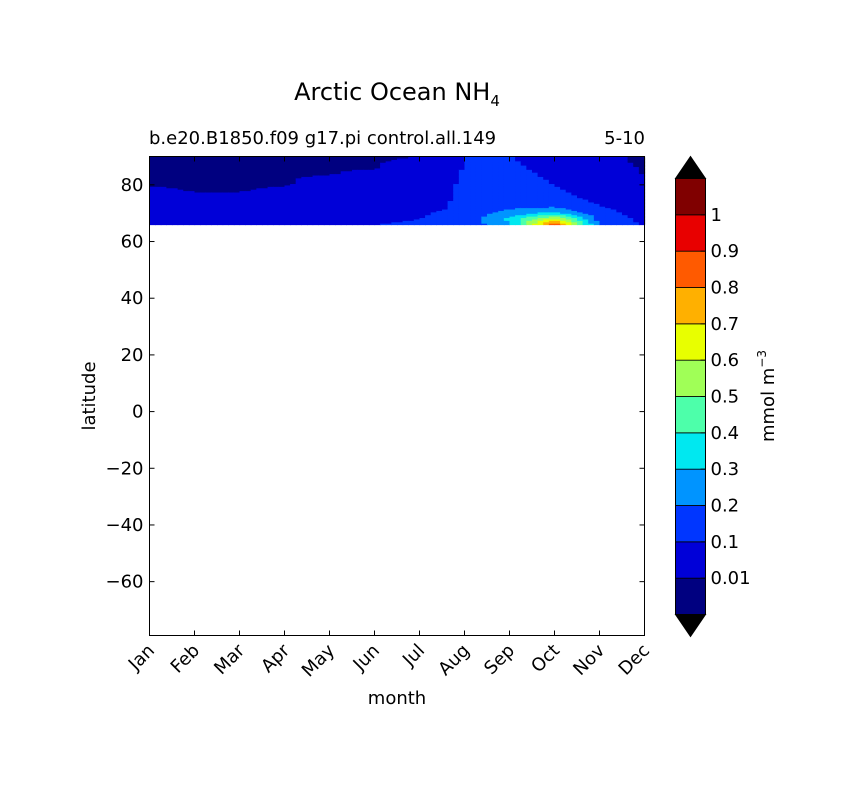 The image size is (859, 788). I want to click on x-tick-label: Mar, so click(229, 659).